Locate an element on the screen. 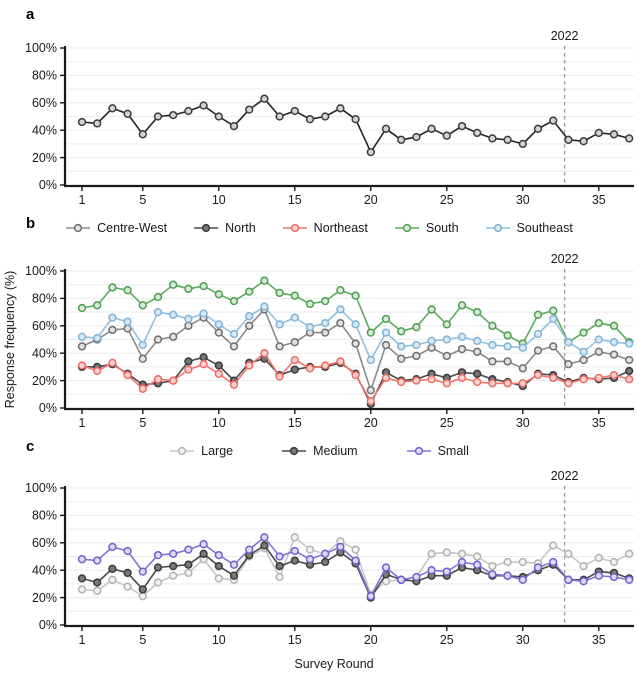  series-b-Northeast is located at coordinates (355, 377).